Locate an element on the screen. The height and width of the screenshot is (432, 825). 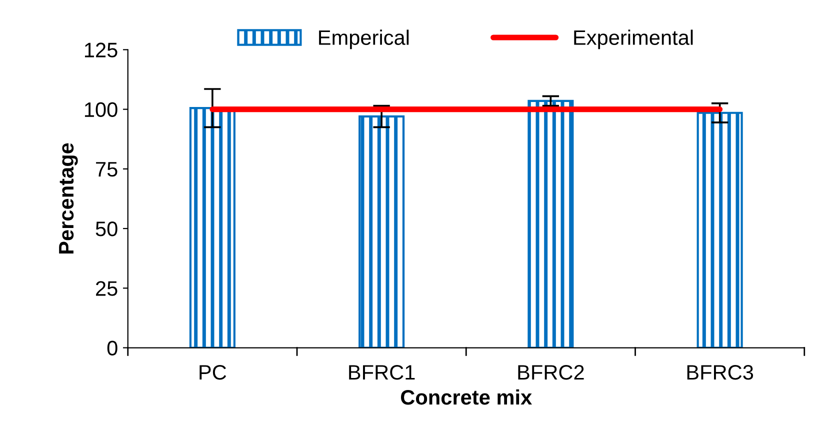
y-tick-label: 25 is located at coordinates (107, 288).